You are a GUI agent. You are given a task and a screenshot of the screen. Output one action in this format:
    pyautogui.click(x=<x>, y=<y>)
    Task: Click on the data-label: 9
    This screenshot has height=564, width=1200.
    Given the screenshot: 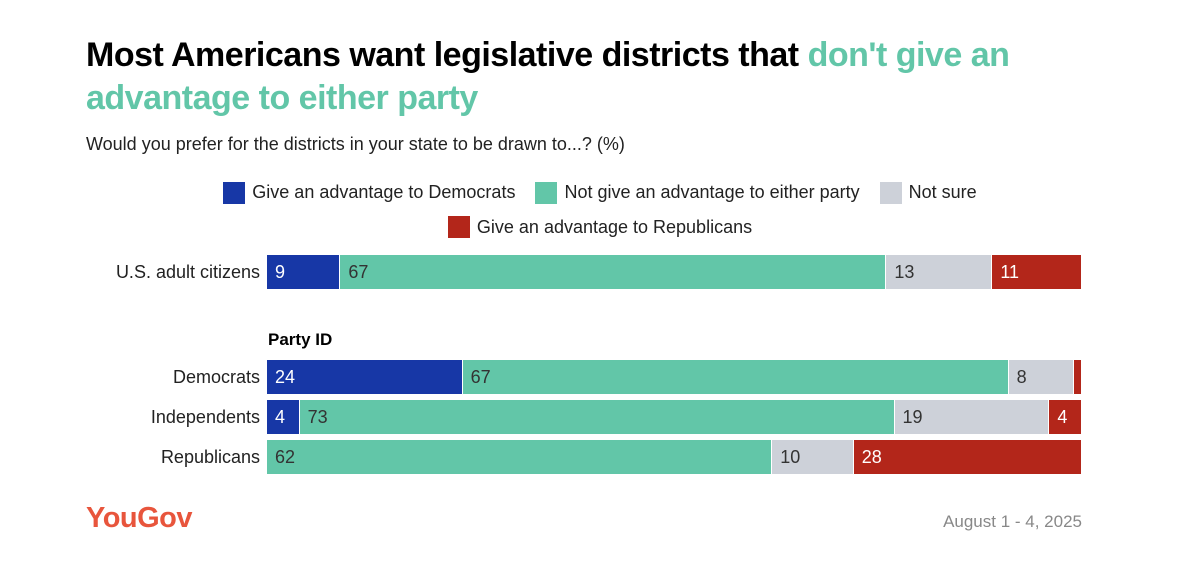 What is the action you would take?
    pyautogui.click(x=280, y=272)
    